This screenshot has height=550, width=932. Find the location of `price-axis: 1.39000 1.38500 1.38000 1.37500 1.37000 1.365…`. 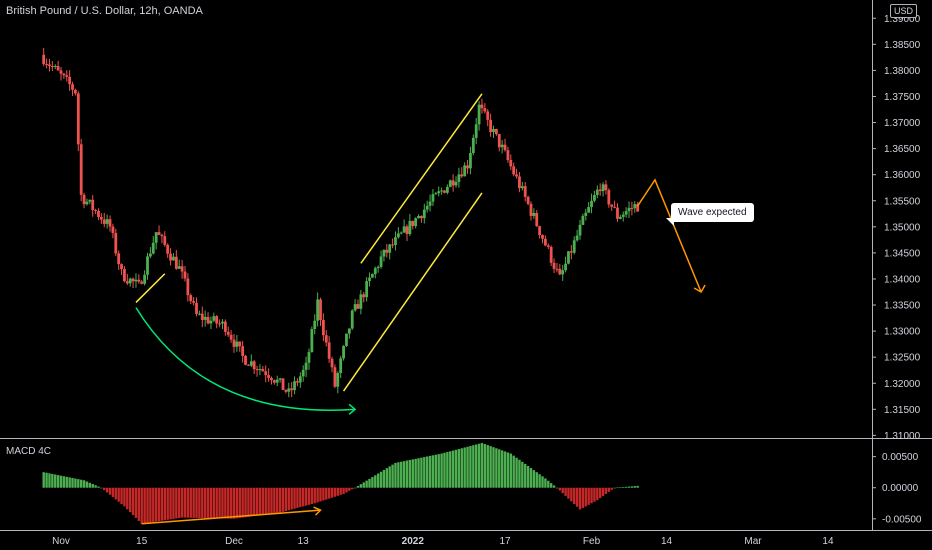

price-axis: 1.39000 1.38500 1.38000 1.37500 1.37000 1.365… is located at coordinates (896, 228).